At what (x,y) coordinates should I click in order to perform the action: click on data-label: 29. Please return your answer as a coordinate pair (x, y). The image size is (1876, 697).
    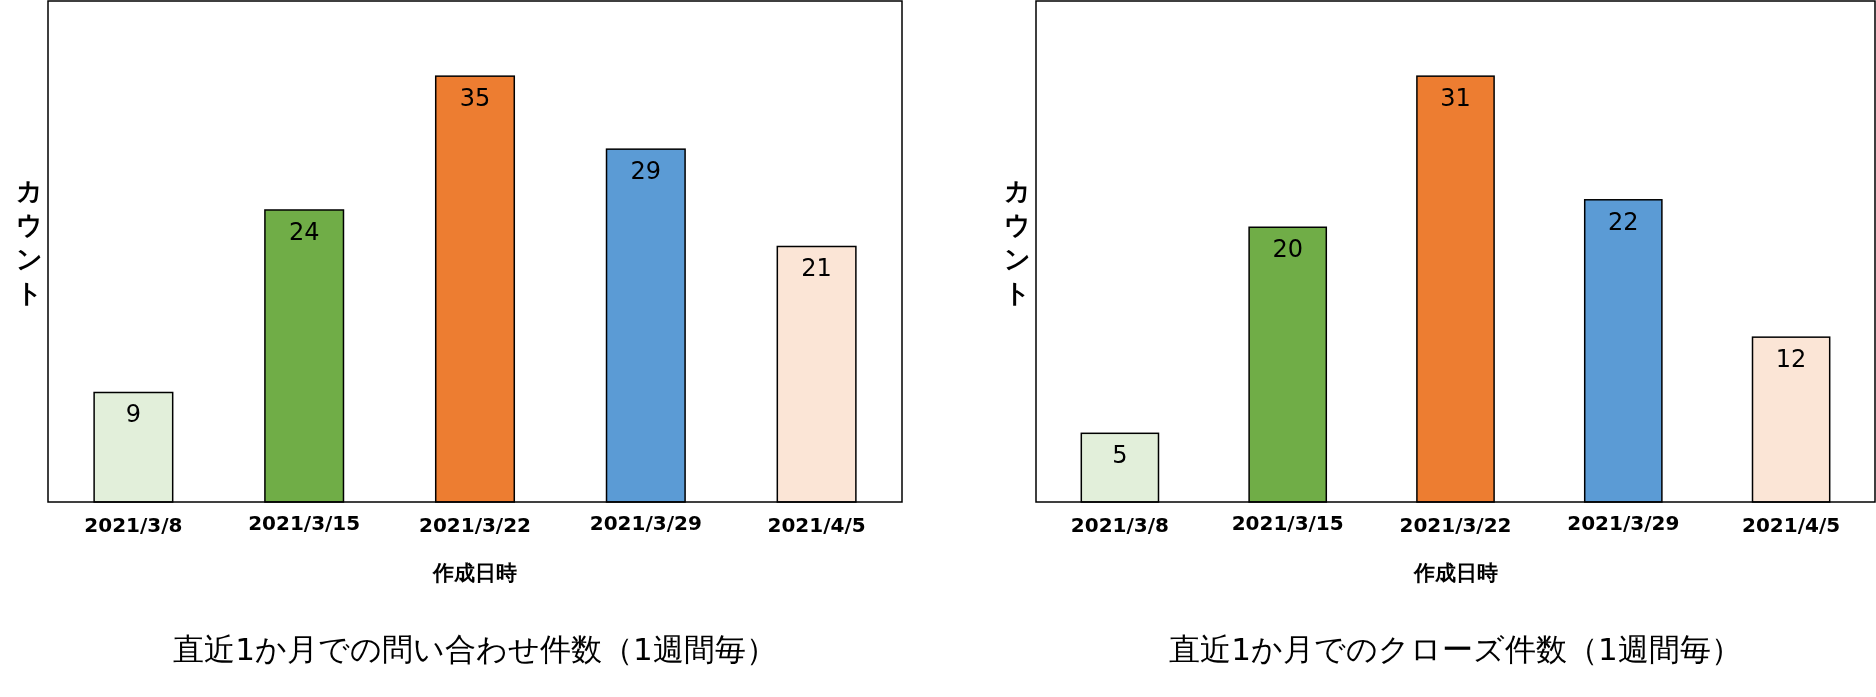
    Looking at the image, I should click on (646, 171).